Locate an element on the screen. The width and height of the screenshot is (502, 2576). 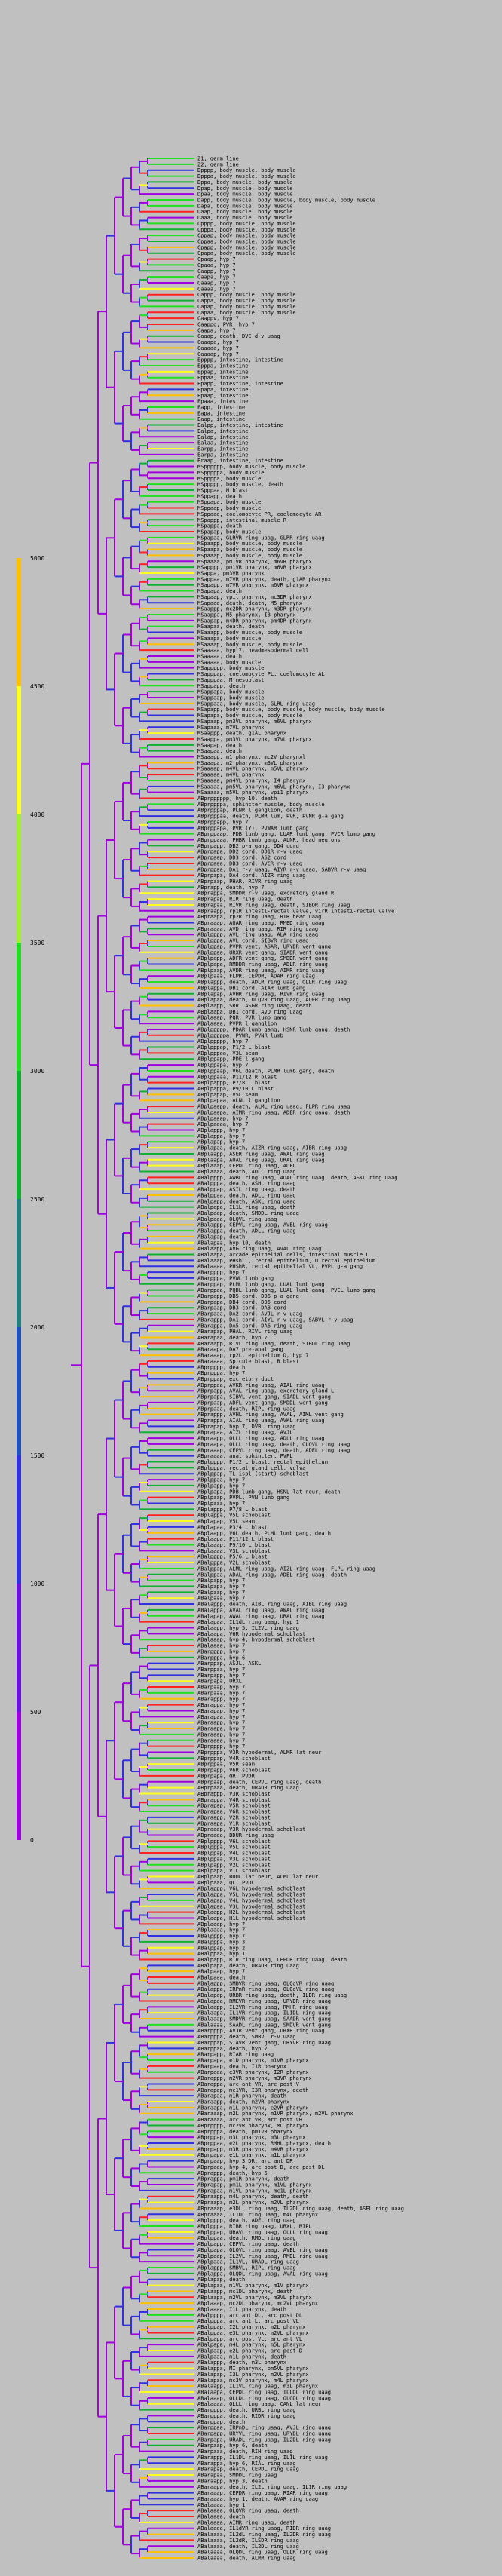
leaf-label: Caapa, hyp 7 is located at coordinates (216, 277).